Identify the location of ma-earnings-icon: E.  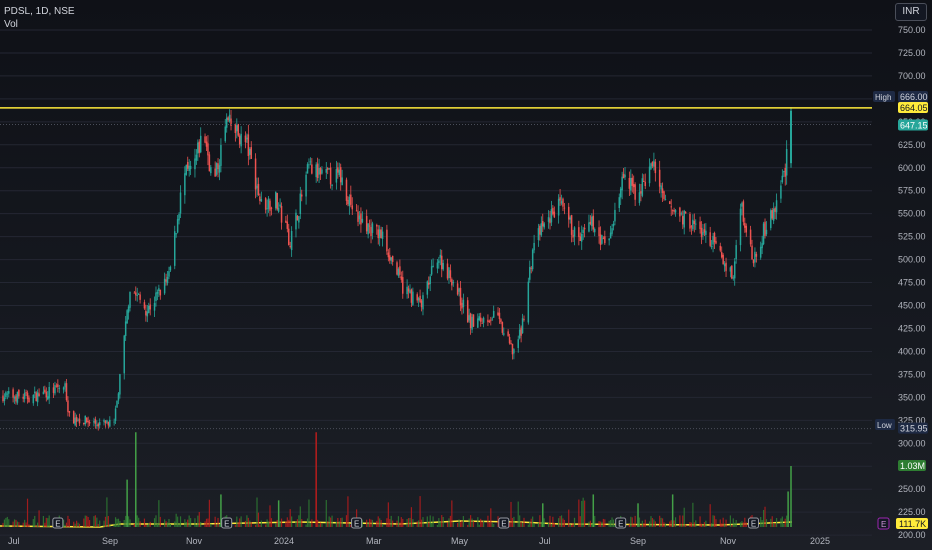
(883, 524).